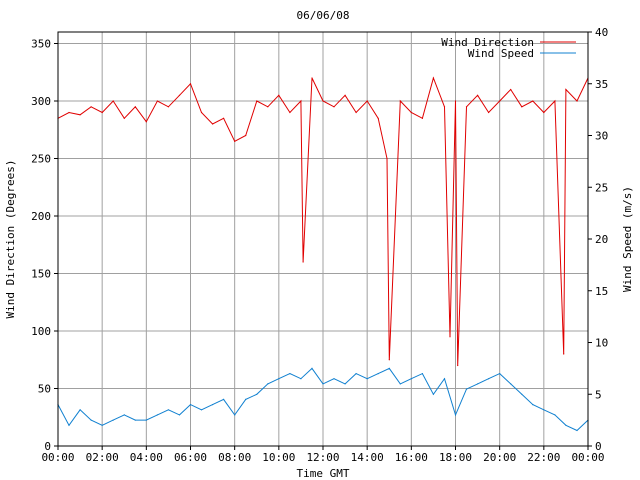 Image resolution: width=640 pixels, height=480 pixels. Describe the element at coordinates (367, 457) in the screenshot. I see `x-tick-label: 14:00` at that location.